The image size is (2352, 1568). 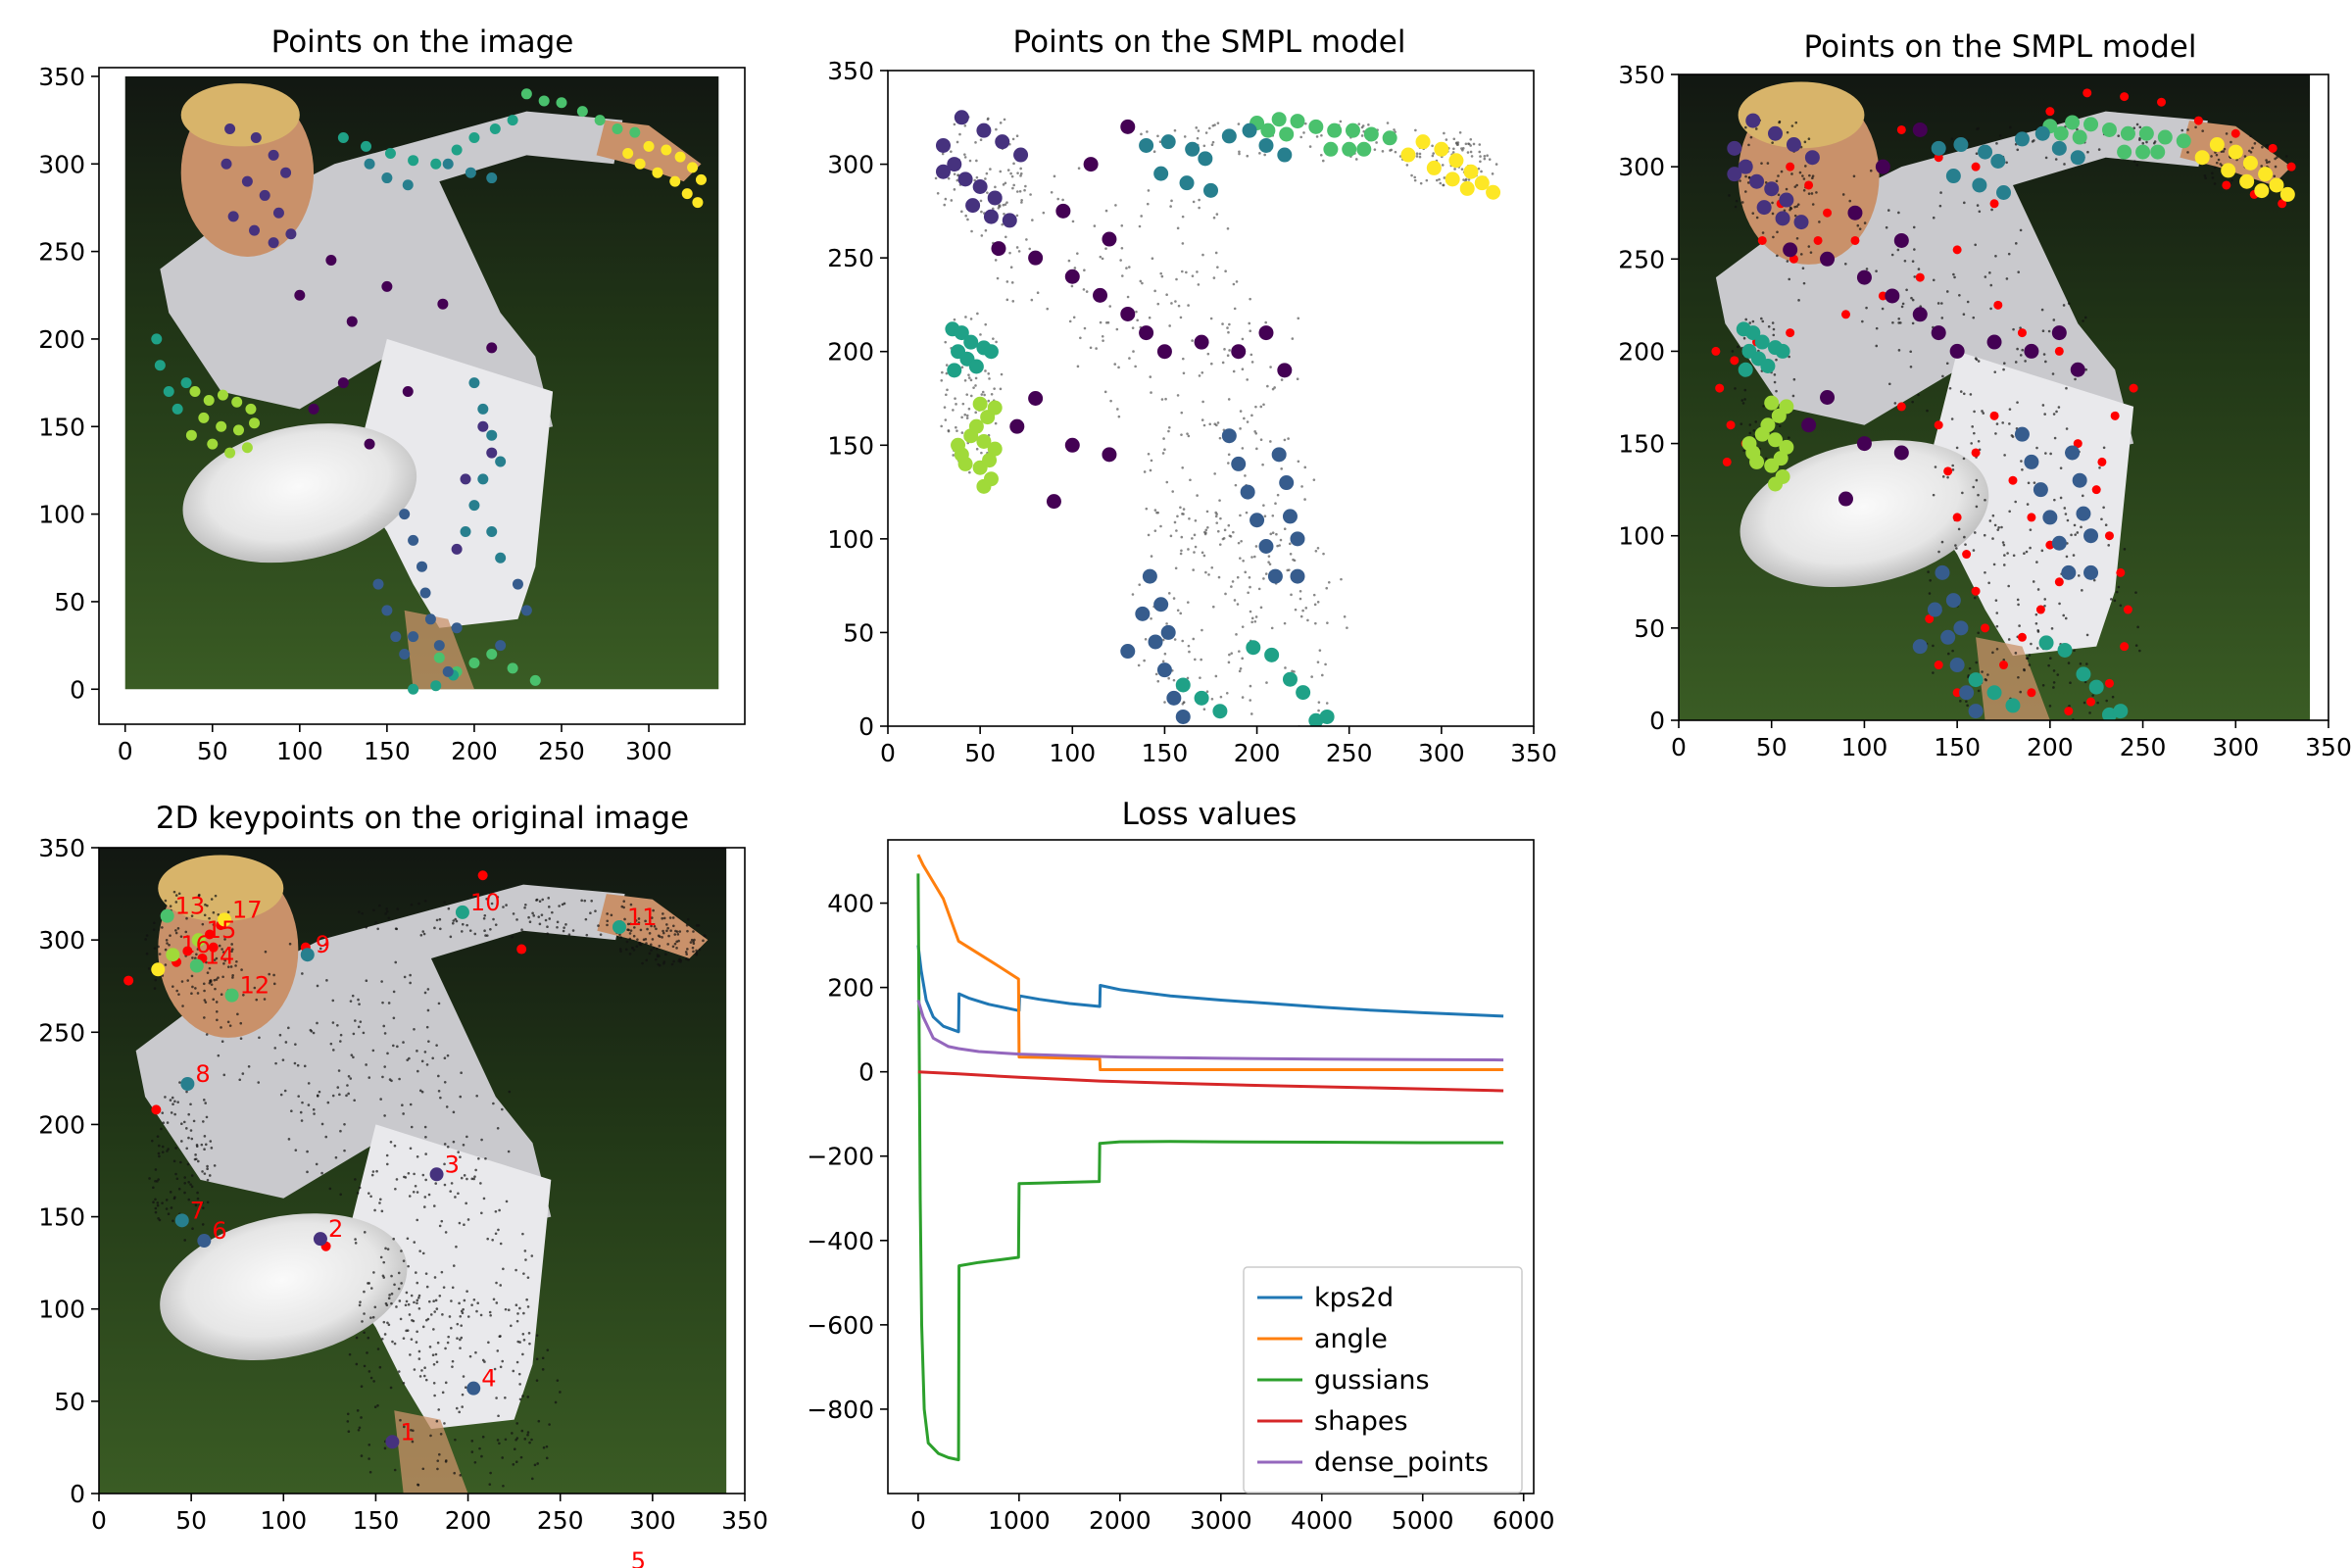 I want to click on y-tick-label: 50, so click(x=69, y=1402).